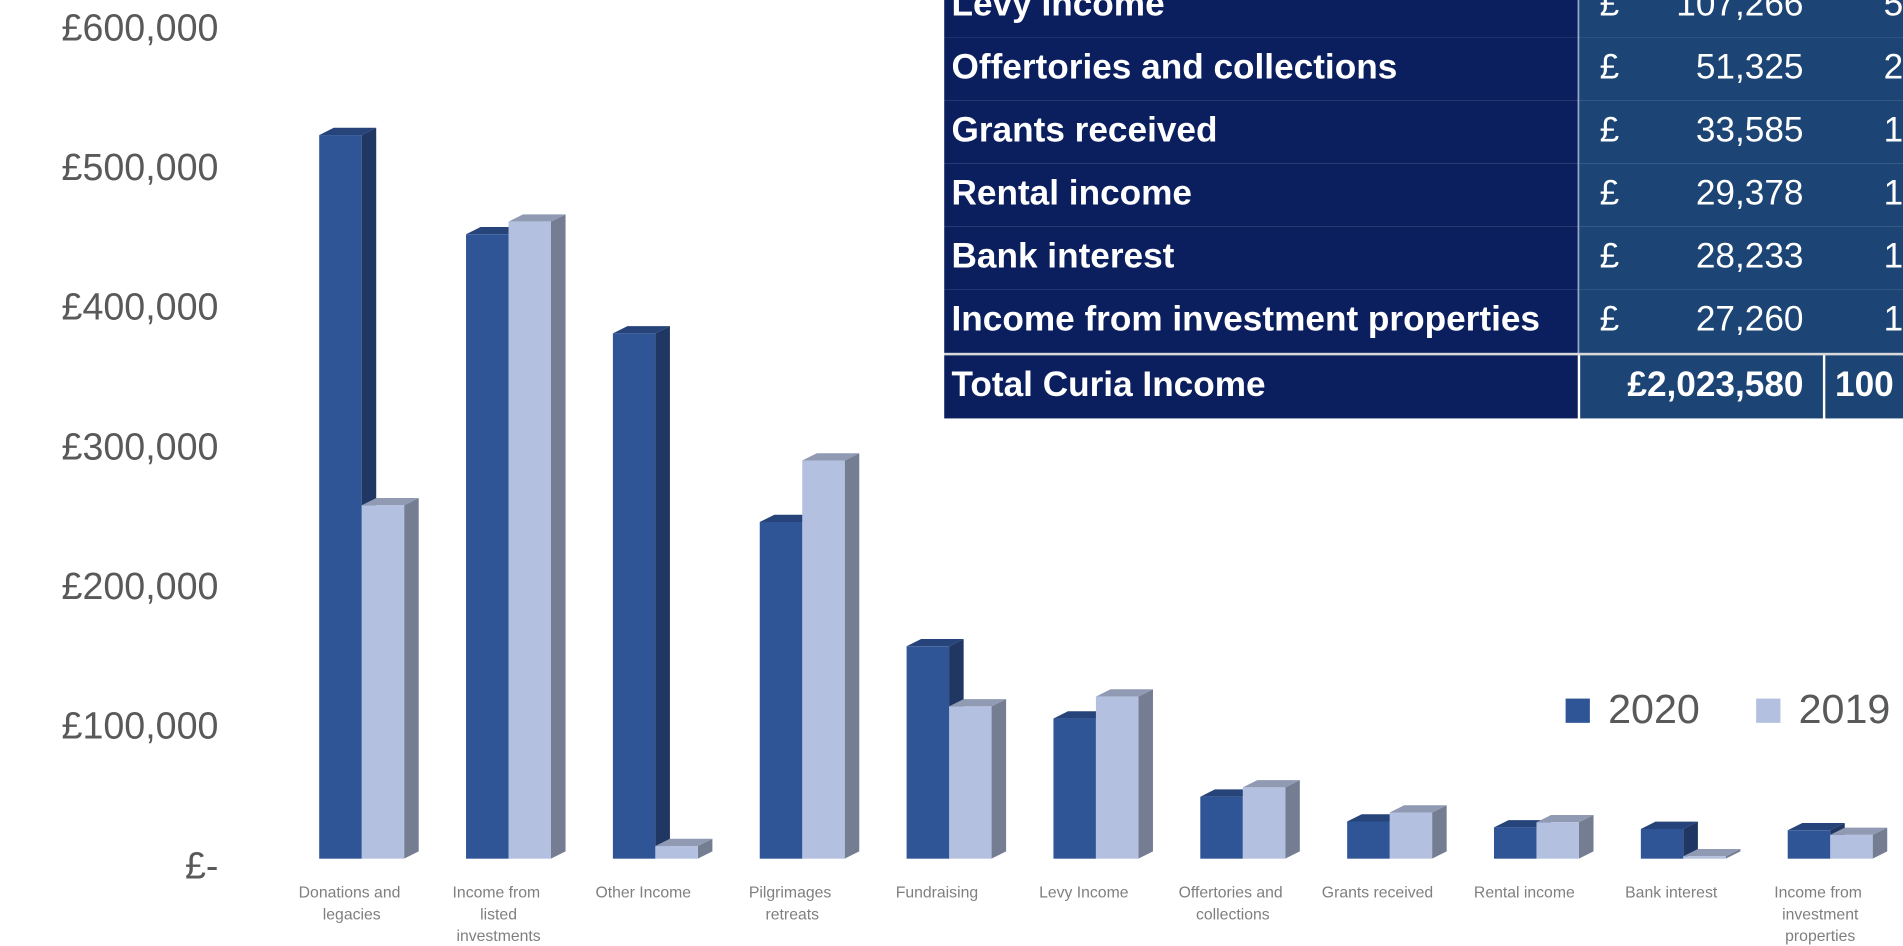 This screenshot has height=946, width=1903. Describe the element at coordinates (496, 914) in the screenshot. I see `x-tick-label: Income from listed investments` at that location.